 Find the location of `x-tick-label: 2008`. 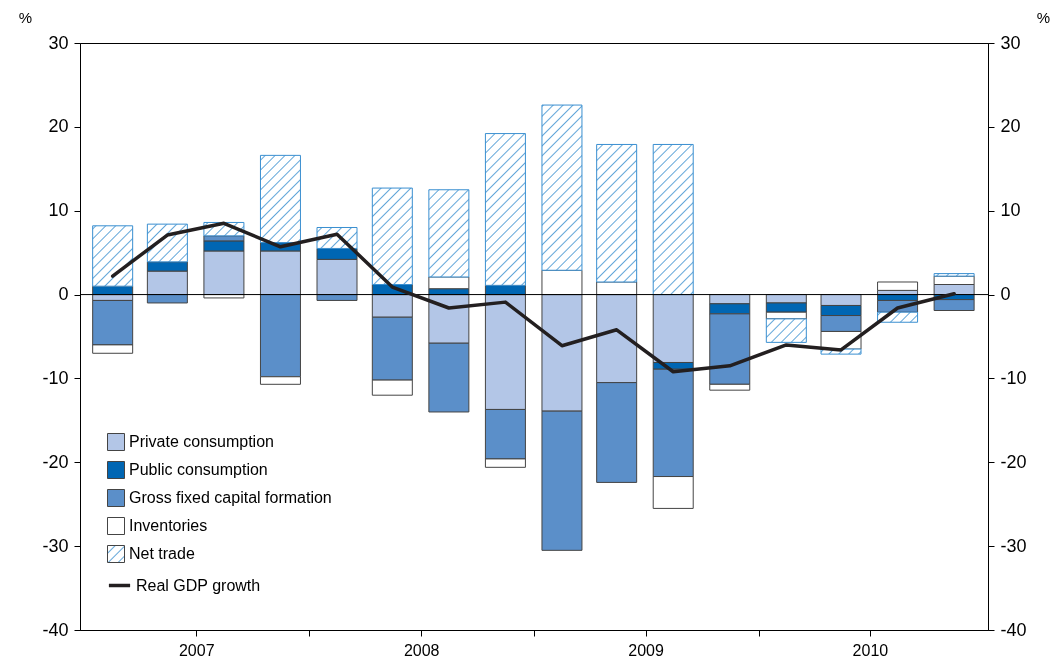

x-tick-label: 2008 is located at coordinates (421, 649).